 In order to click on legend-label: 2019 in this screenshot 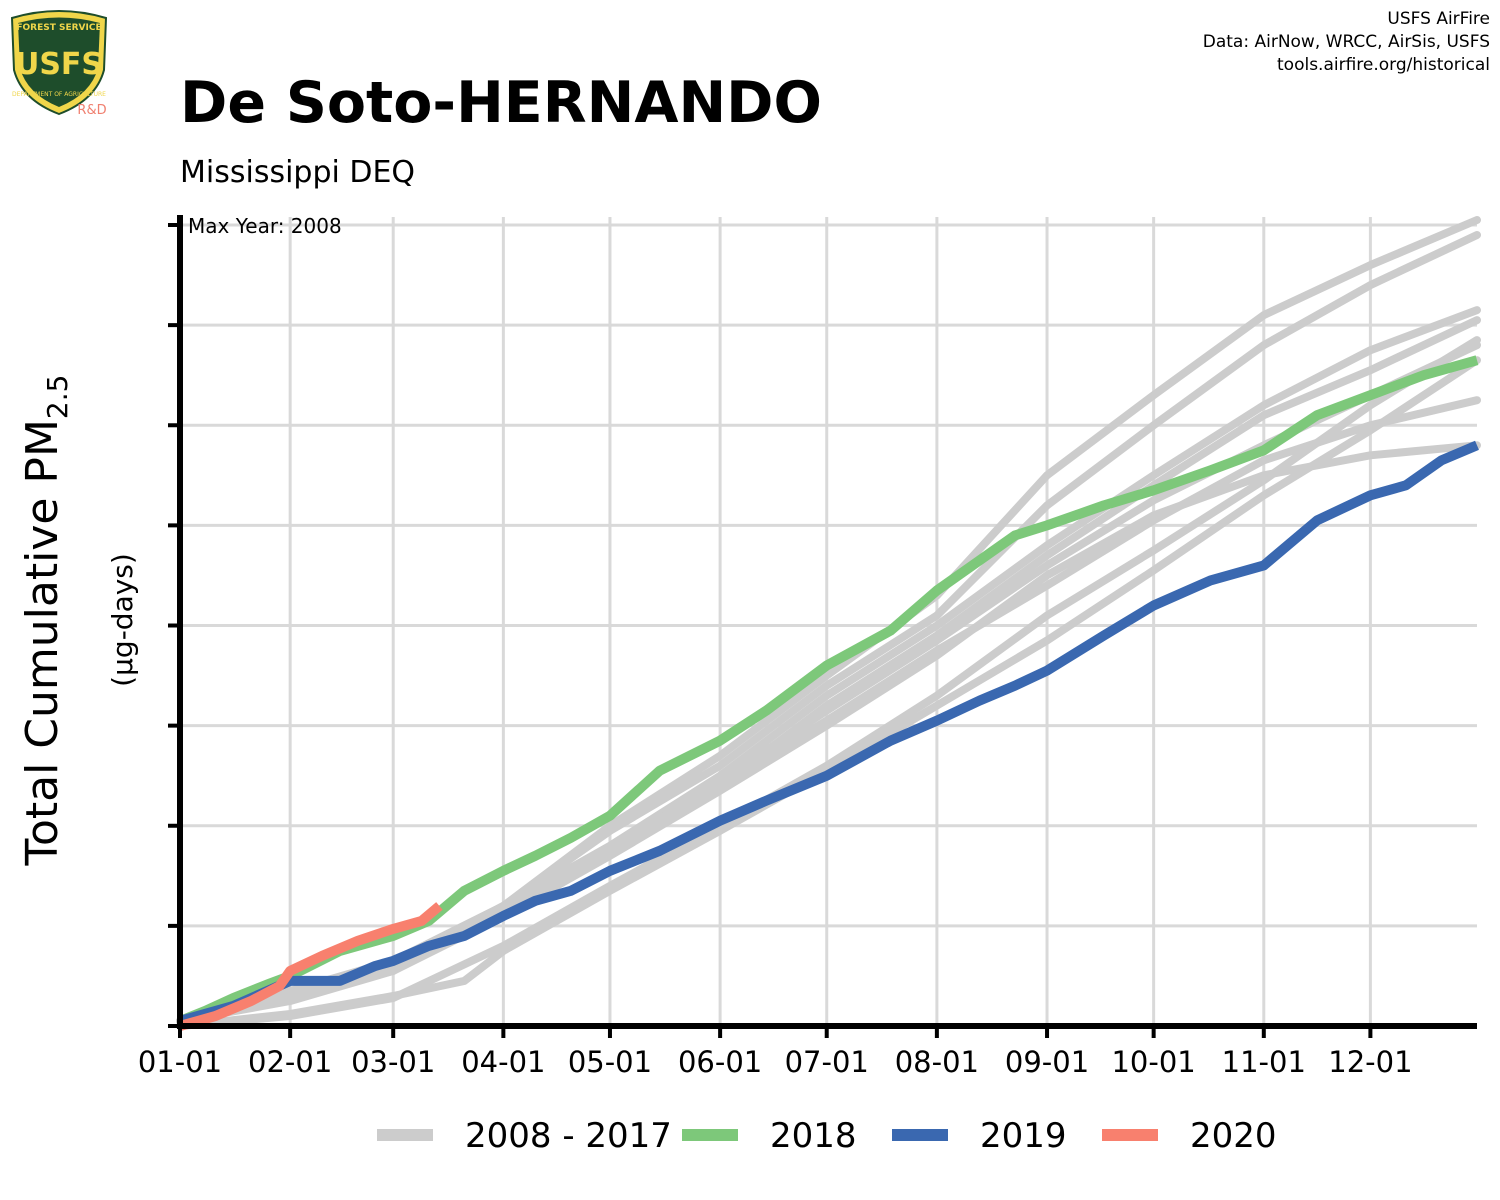, I will do `click(1023, 1136)`.